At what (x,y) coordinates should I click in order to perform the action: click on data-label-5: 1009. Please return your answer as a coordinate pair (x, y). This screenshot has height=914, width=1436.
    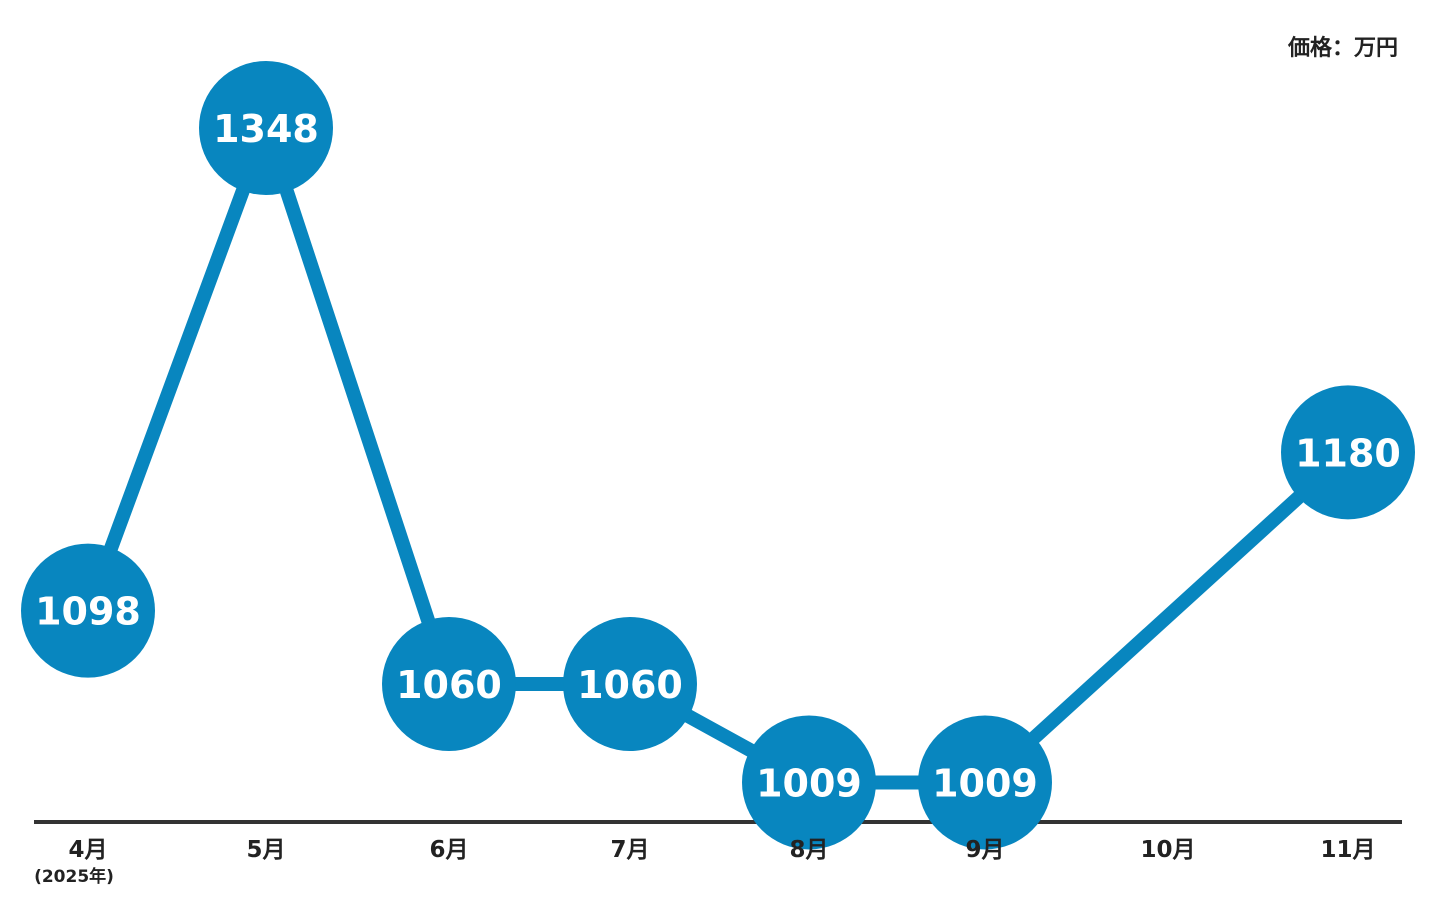
    Looking at the image, I should click on (809, 783).